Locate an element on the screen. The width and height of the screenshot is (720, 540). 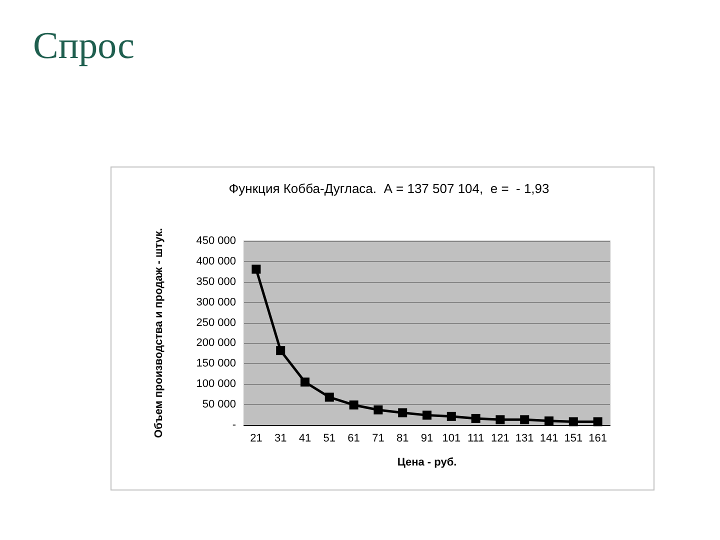
y-axis-title: Объем производства и продаж - штук. is located at coordinates (159, 333).